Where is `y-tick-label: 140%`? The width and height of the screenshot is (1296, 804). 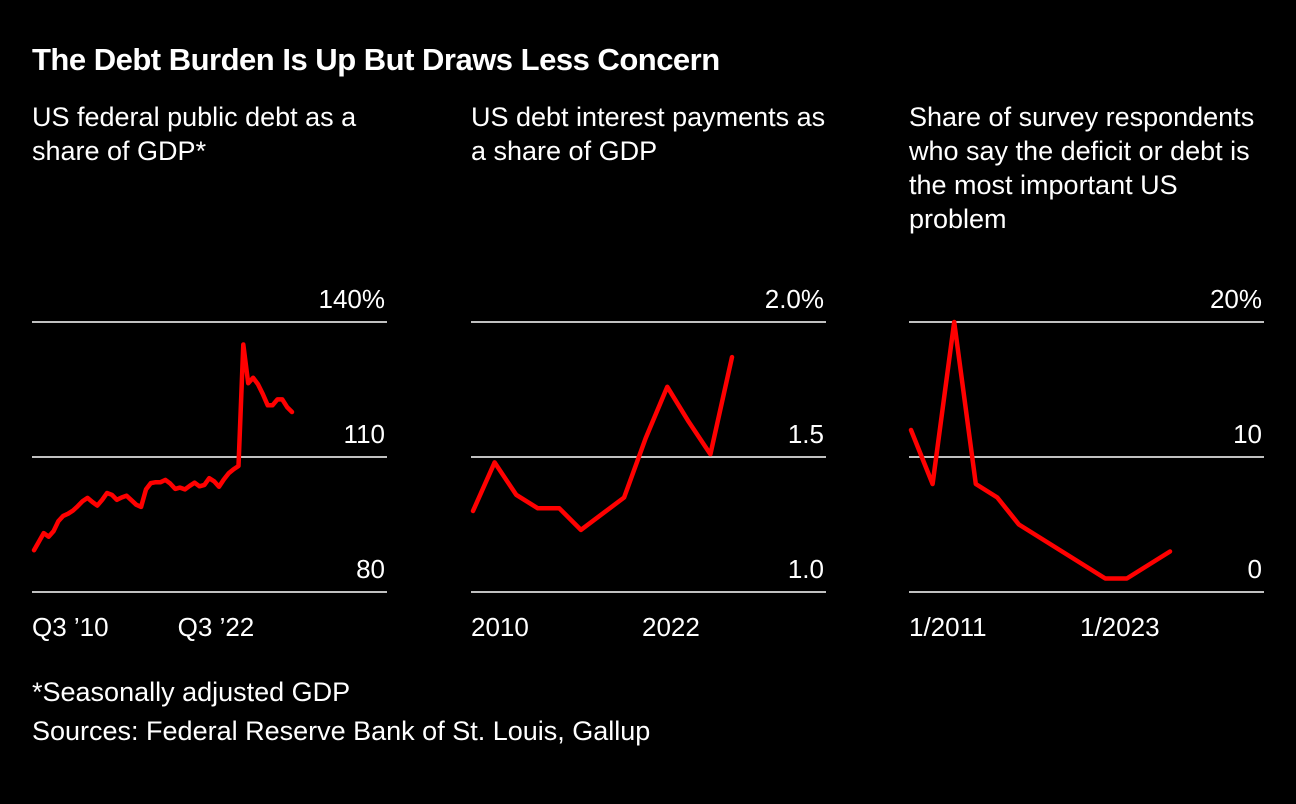 y-tick-label: 140% is located at coordinates (352, 299).